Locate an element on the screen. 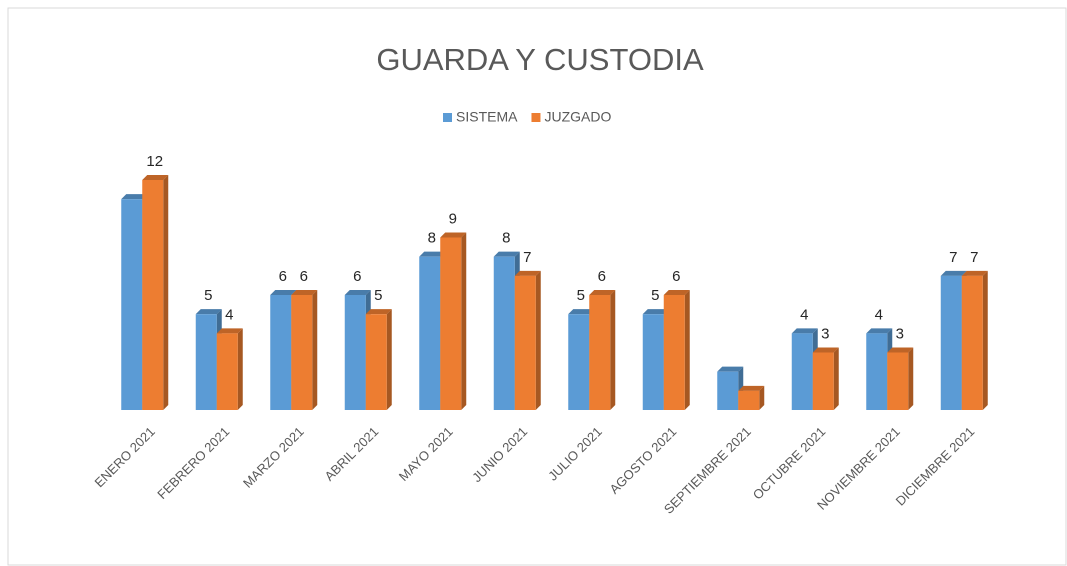 Image resolution: width=1067 pixels, height=566 pixels. legend-label: JUZGADO is located at coordinates (577, 117).